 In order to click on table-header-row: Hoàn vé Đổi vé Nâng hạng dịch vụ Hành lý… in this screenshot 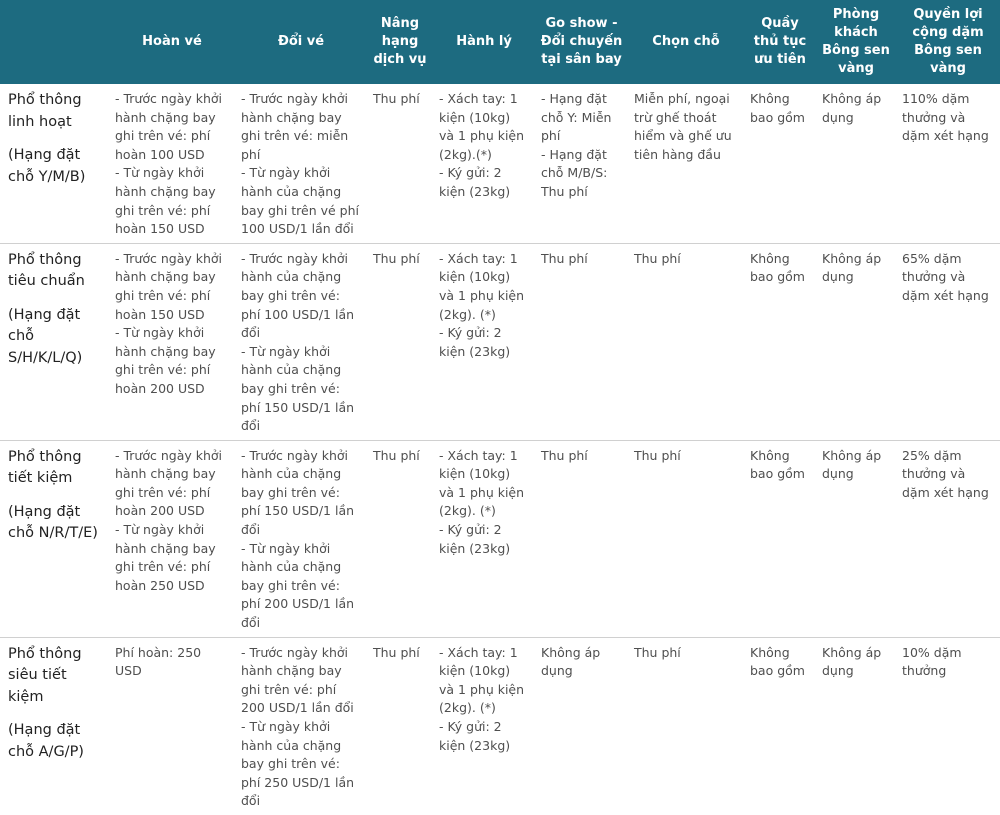, I will do `click(500, 42)`.